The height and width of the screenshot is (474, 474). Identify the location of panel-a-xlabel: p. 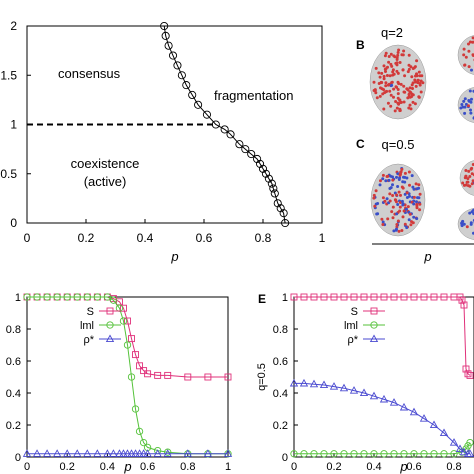
(174, 256).